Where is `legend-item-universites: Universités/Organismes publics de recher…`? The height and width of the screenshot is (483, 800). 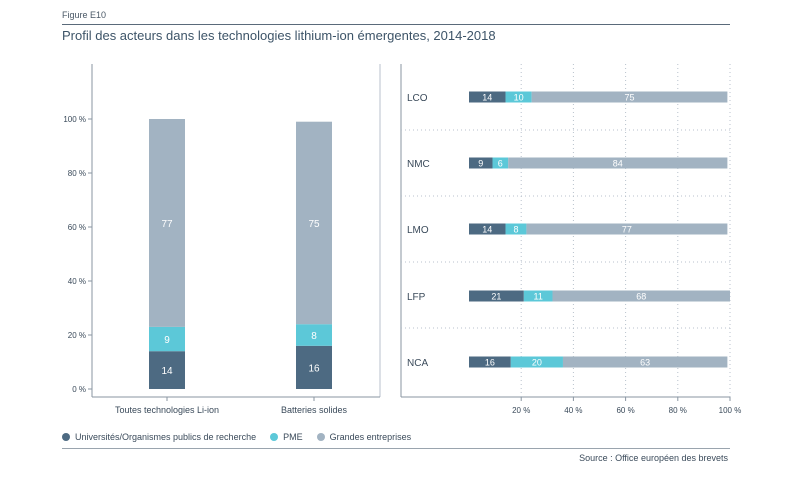 legend-item-universites: Universités/Organismes publics de recher… is located at coordinates (159, 437).